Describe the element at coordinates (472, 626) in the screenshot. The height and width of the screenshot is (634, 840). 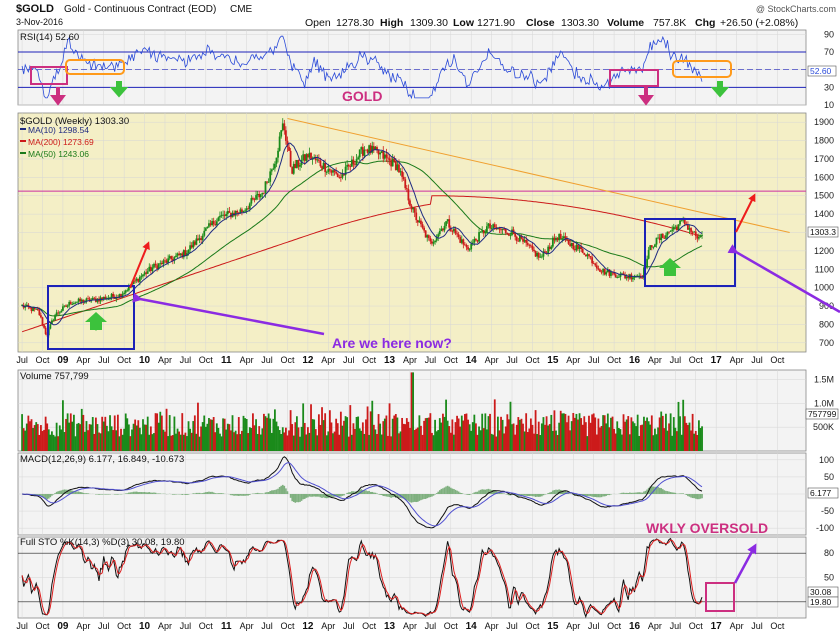
I see `x-tick-label: 14` at that location.